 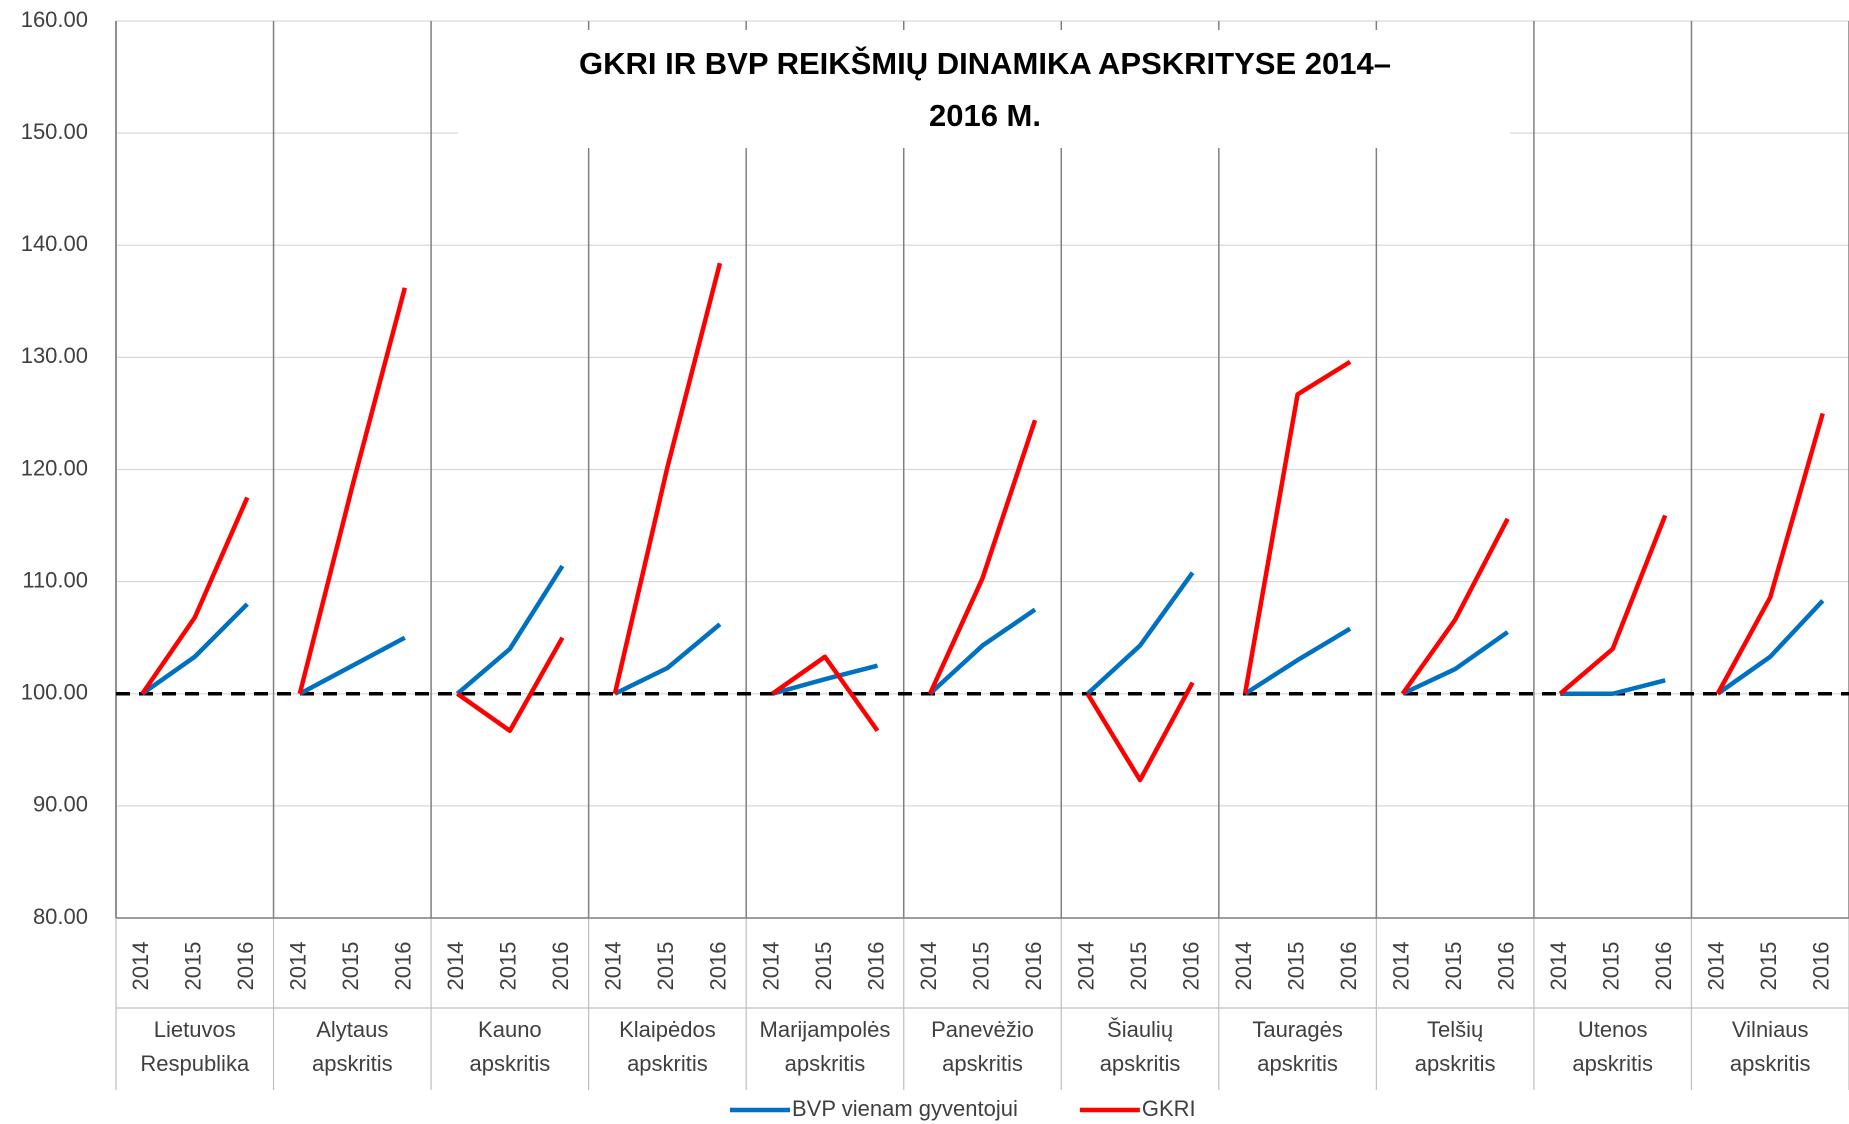 What do you see at coordinates (984, 89) in the screenshot?
I see `title-box` at bounding box center [984, 89].